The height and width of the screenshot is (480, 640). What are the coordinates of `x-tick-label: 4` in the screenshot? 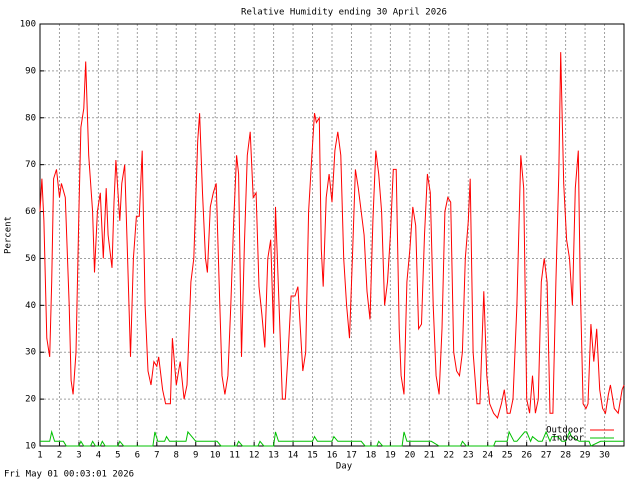 It's located at (98, 456).